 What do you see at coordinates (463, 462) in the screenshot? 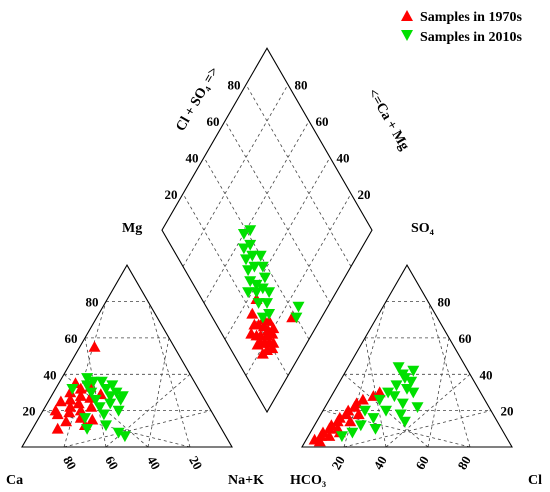
I see `tick-cl-80: 80` at bounding box center [463, 462].